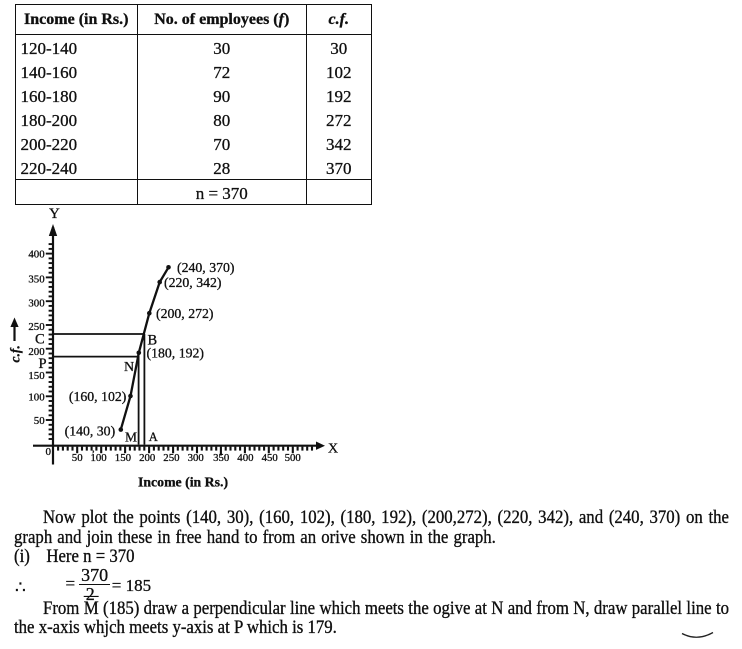  Describe the element at coordinates (15, 353) in the screenshot. I see `svg-text: c.f.` at that location.